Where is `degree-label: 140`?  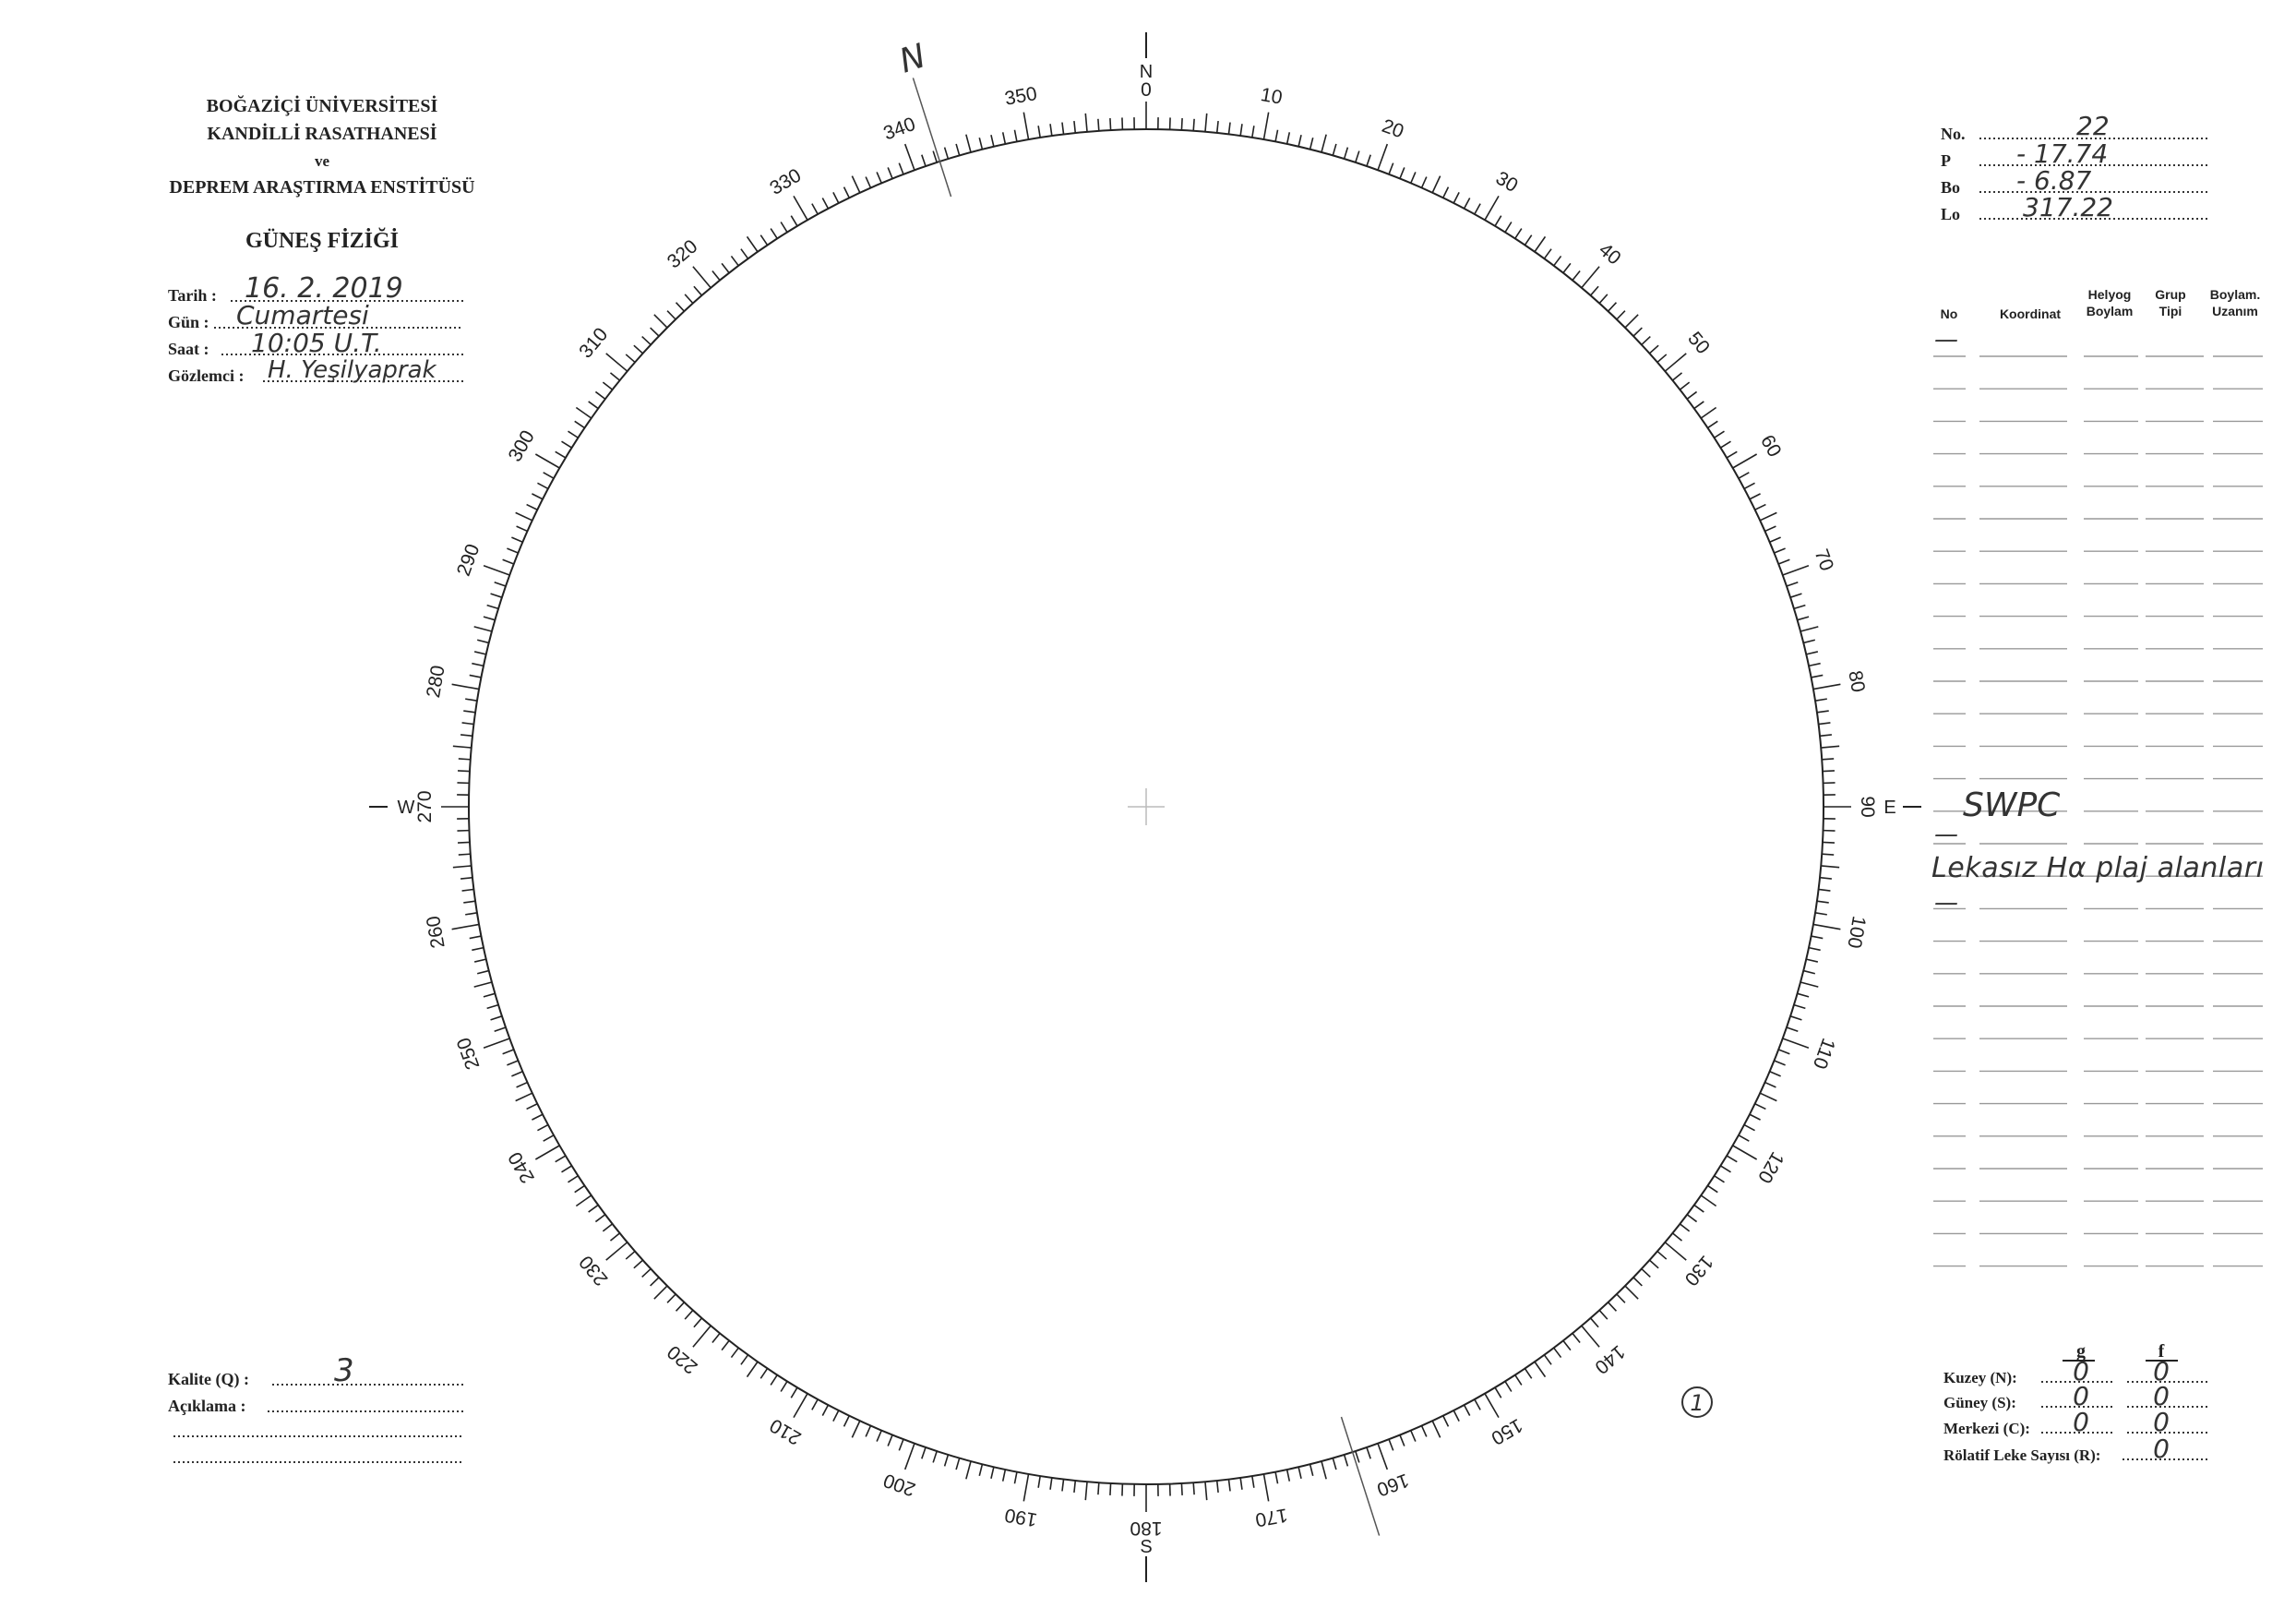 degree-label: 140 is located at coordinates (1610, 1359).